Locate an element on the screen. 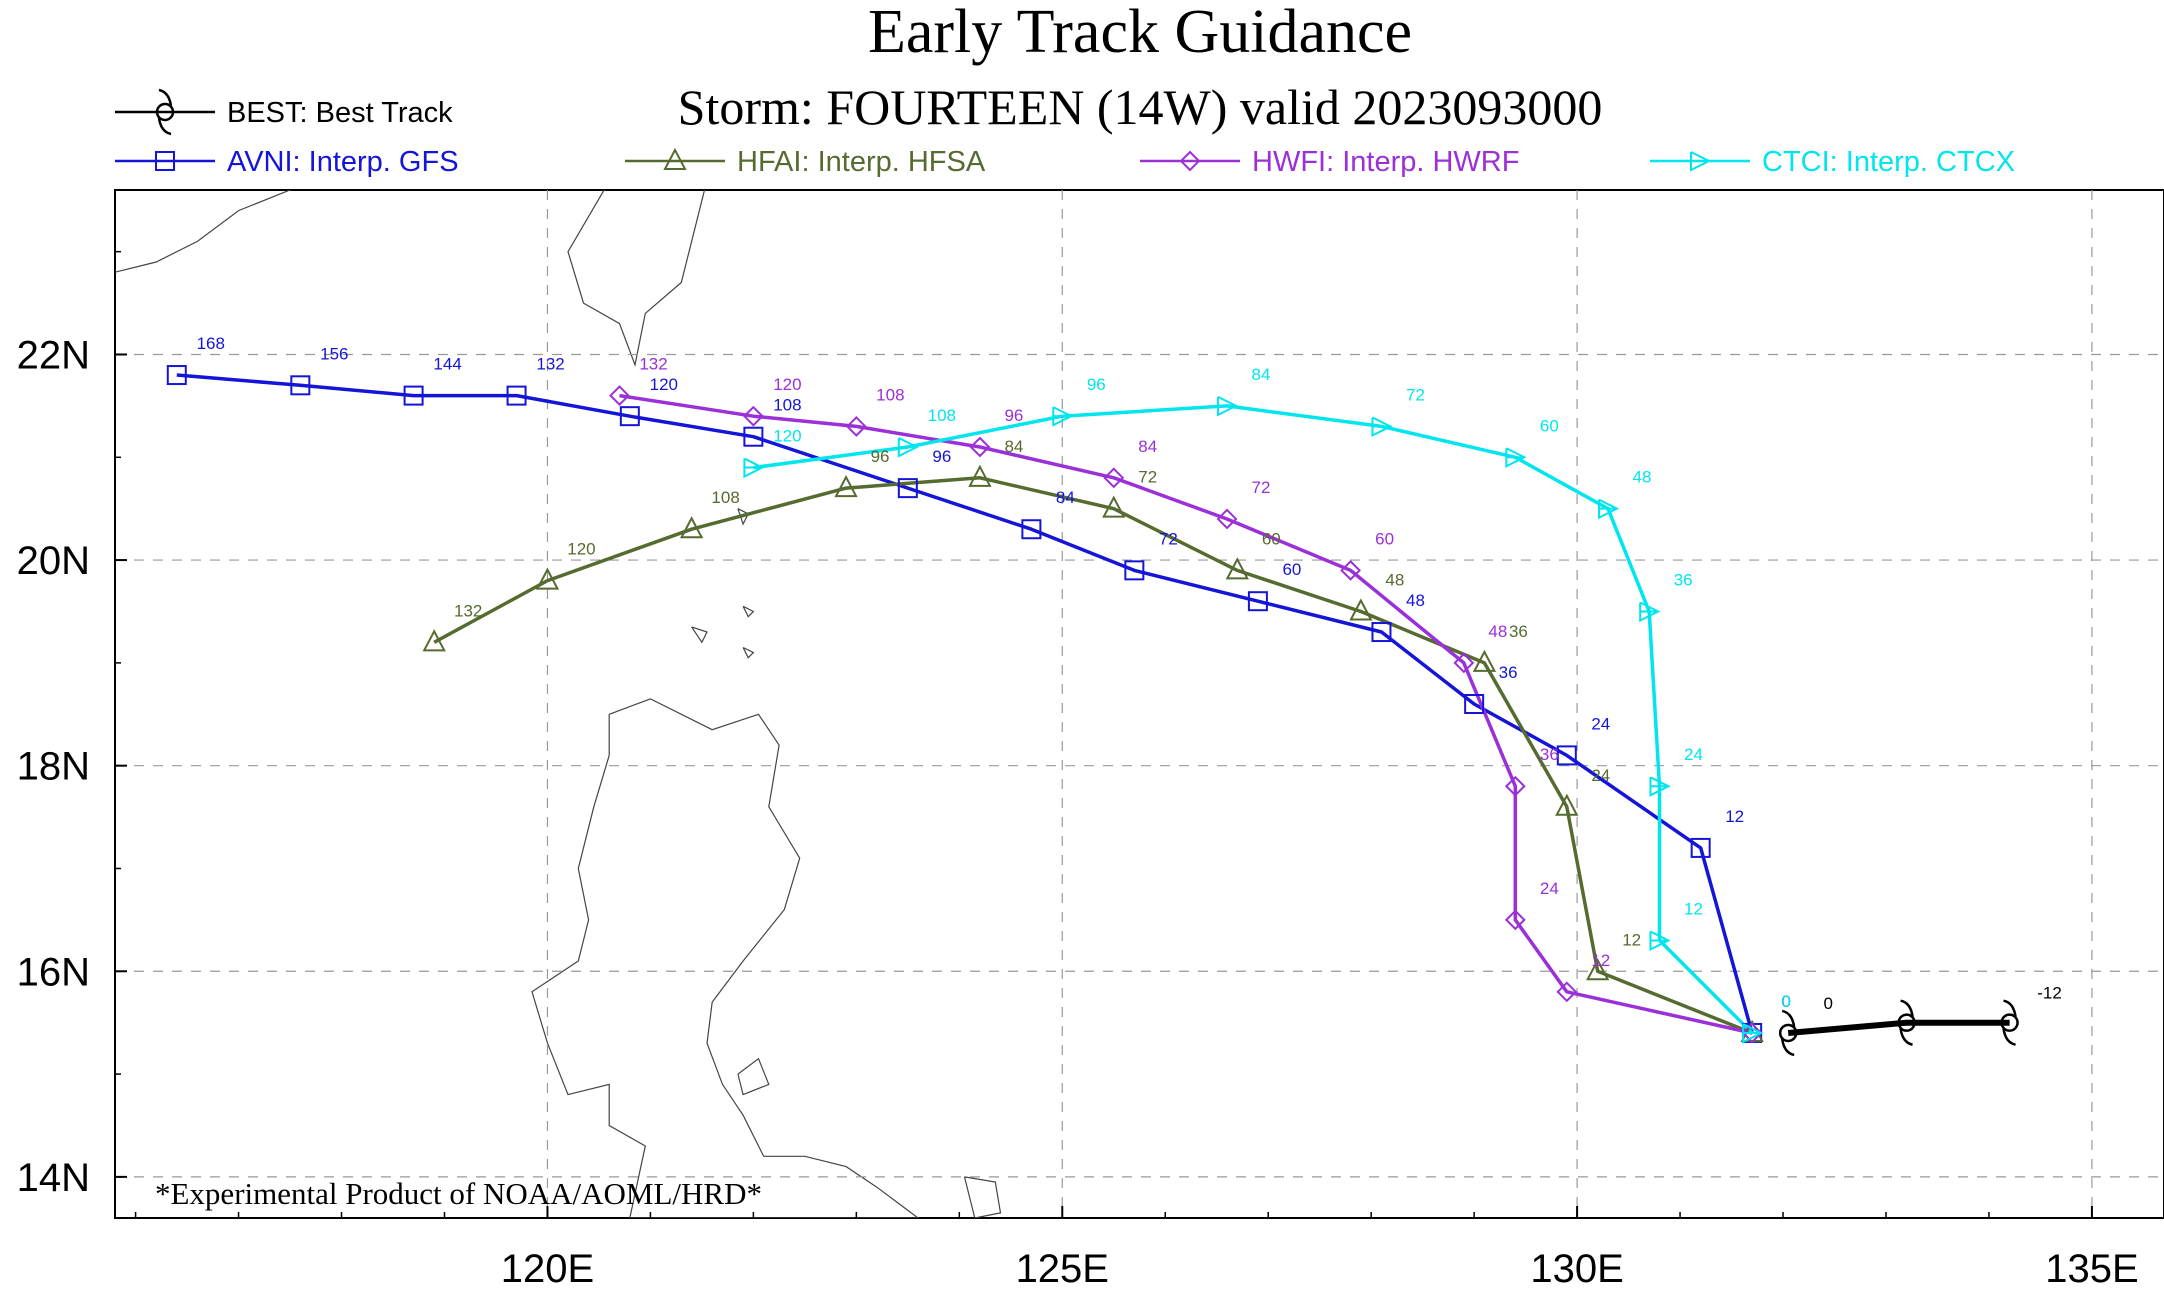  tau-label-ctci: 0 is located at coordinates (1785, 1001).